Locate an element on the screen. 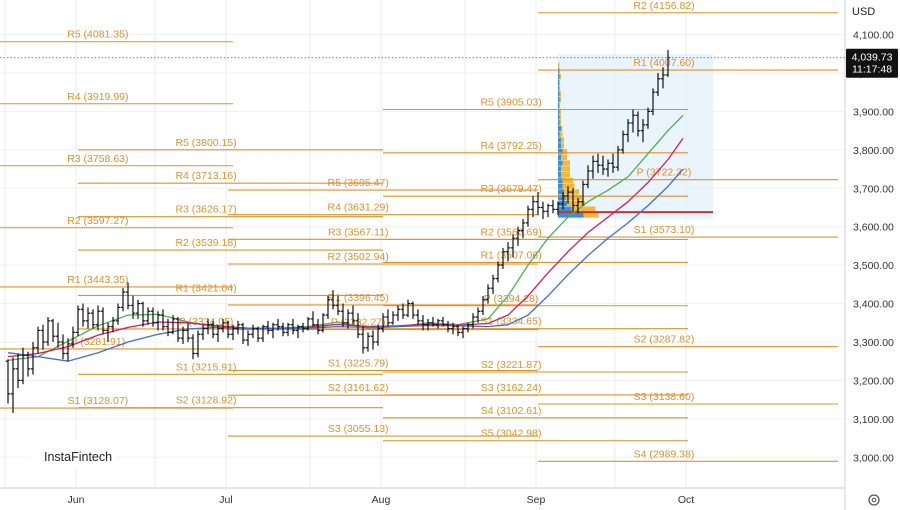 This screenshot has height=510, width=900. month-tick-label: Jul is located at coordinates (225, 500).